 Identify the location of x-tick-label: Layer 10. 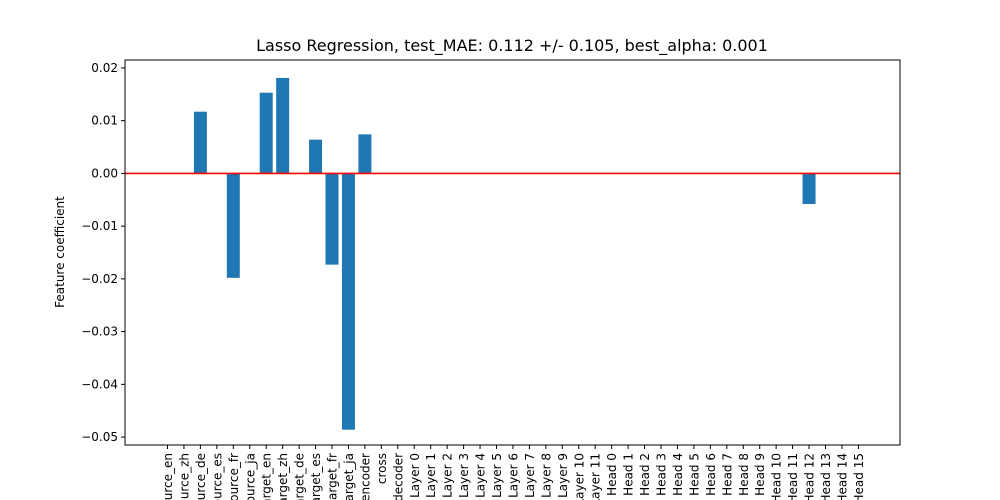
(579, 476).